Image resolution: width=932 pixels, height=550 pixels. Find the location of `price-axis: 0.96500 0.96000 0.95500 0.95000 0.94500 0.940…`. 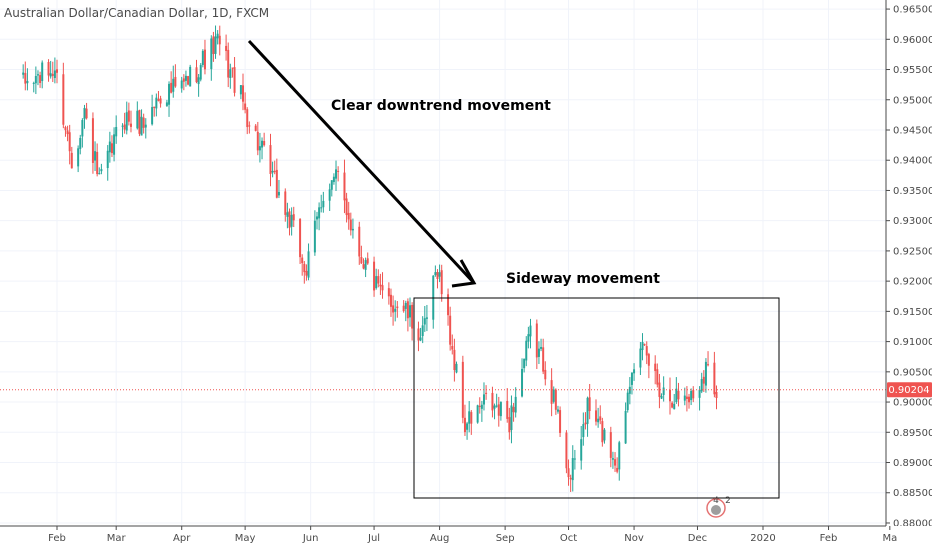

price-axis: 0.96500 0.96000 0.95500 0.95000 0.94500 0.940… is located at coordinates (908, 264).